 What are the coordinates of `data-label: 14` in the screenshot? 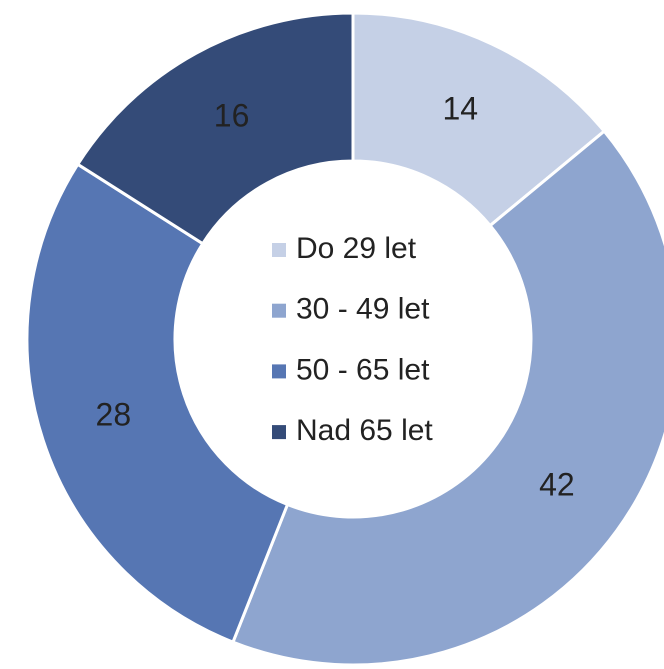 It's located at (460, 108).